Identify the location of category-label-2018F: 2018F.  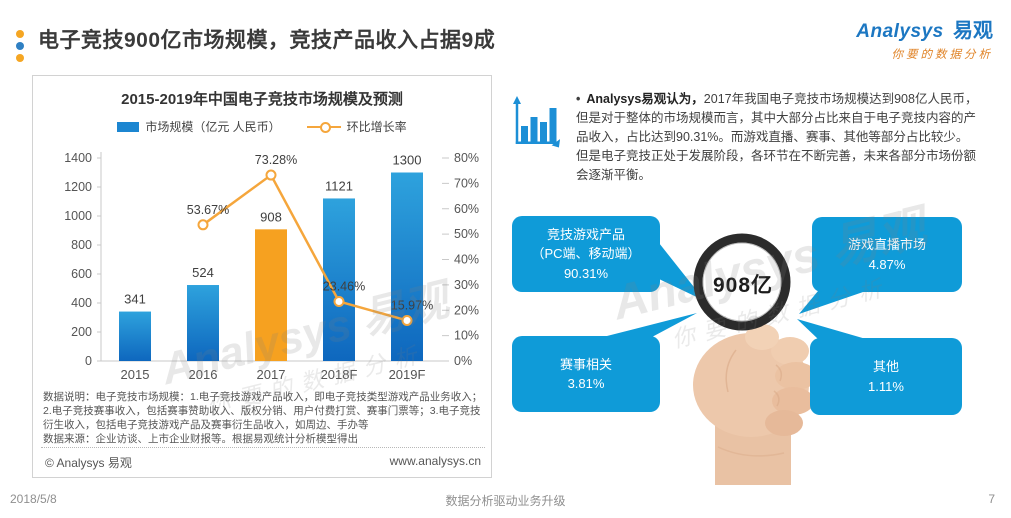
(339, 374).